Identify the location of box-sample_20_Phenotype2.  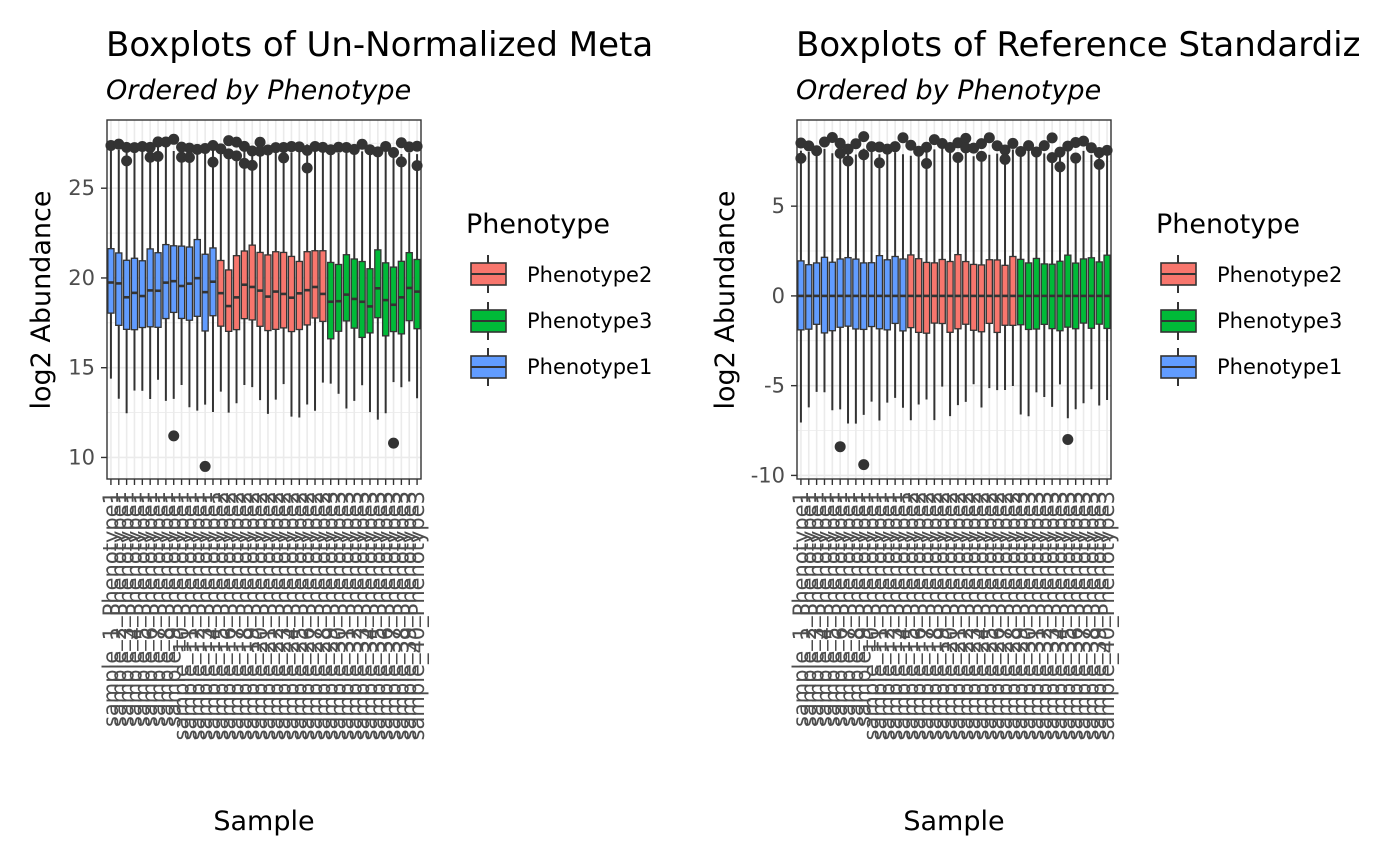
(950, 279).